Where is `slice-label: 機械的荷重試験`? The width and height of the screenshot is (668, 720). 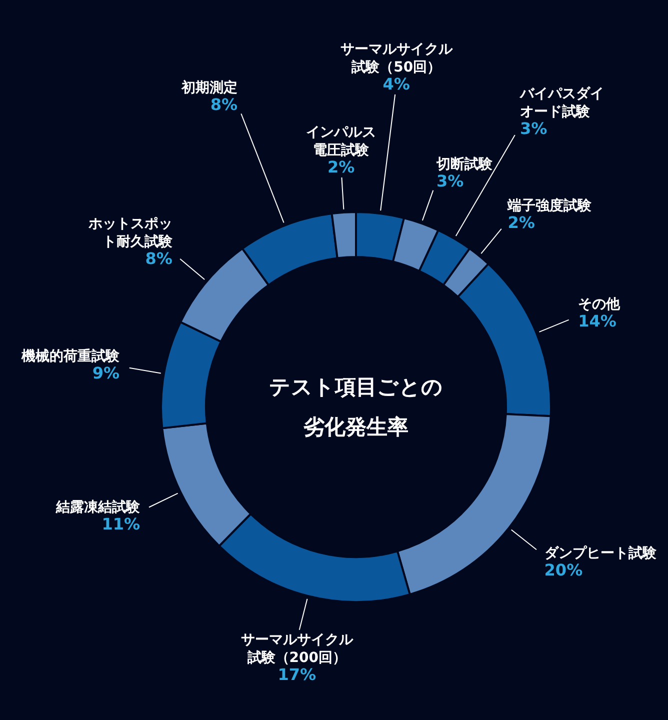 slice-label: 機械的荷重試験 is located at coordinates (70, 356).